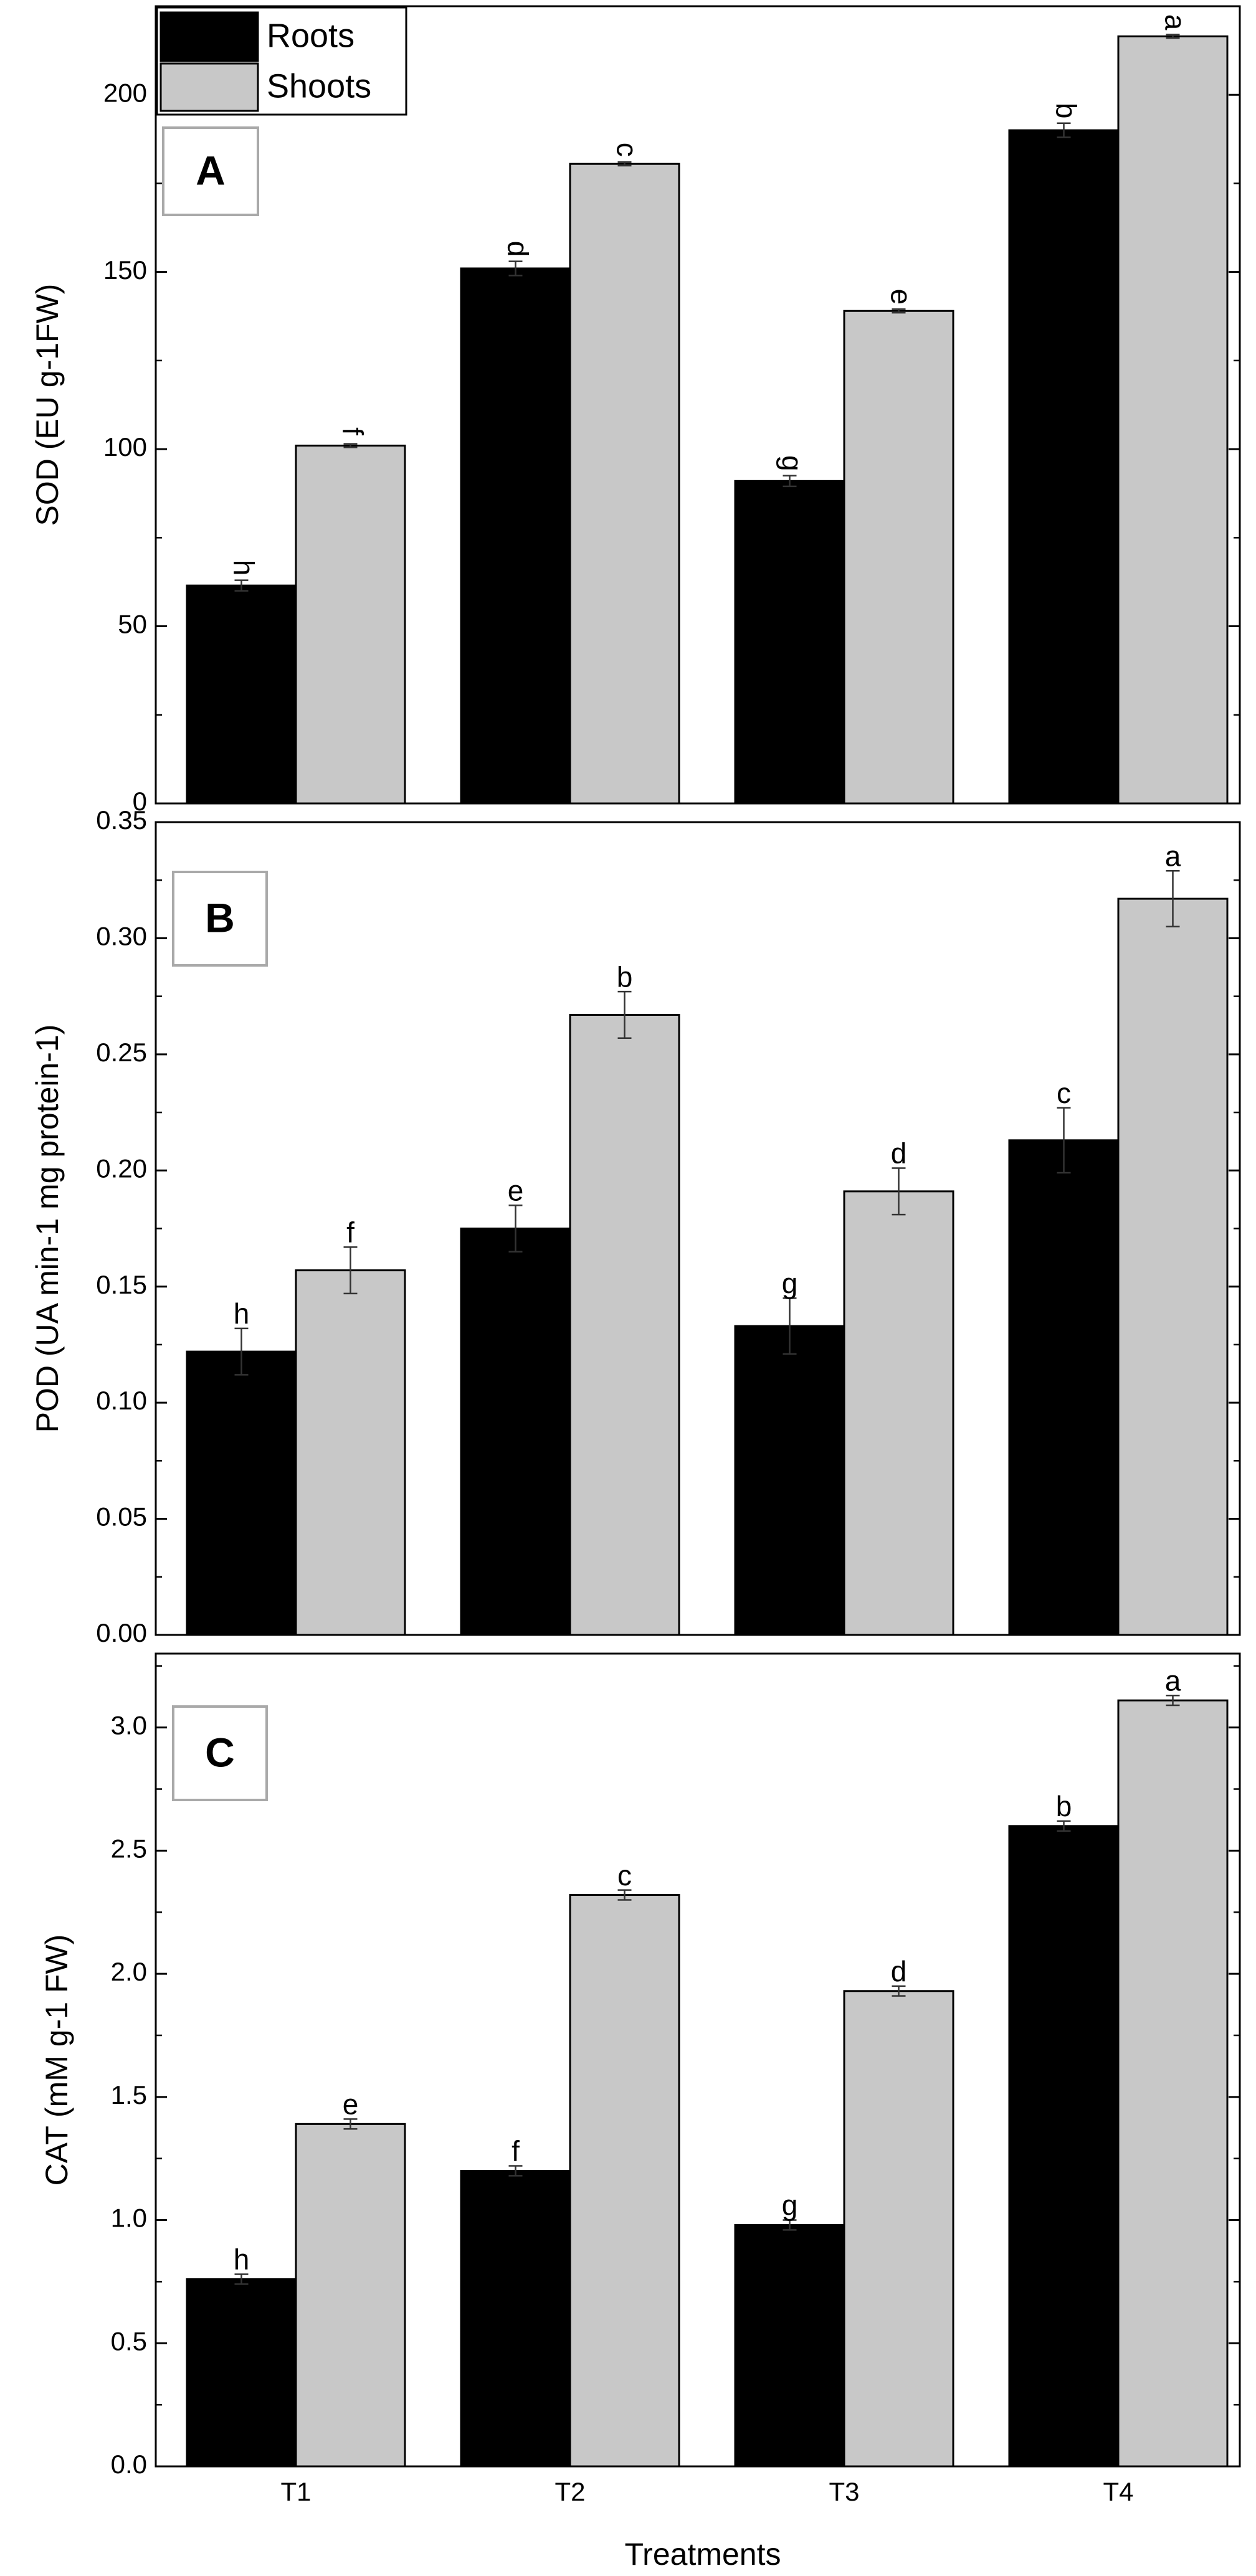 The width and height of the screenshot is (1256, 2576). Describe the element at coordinates (515, 2151) in the screenshot. I see `significance-letter-roots-t2: f` at that location.